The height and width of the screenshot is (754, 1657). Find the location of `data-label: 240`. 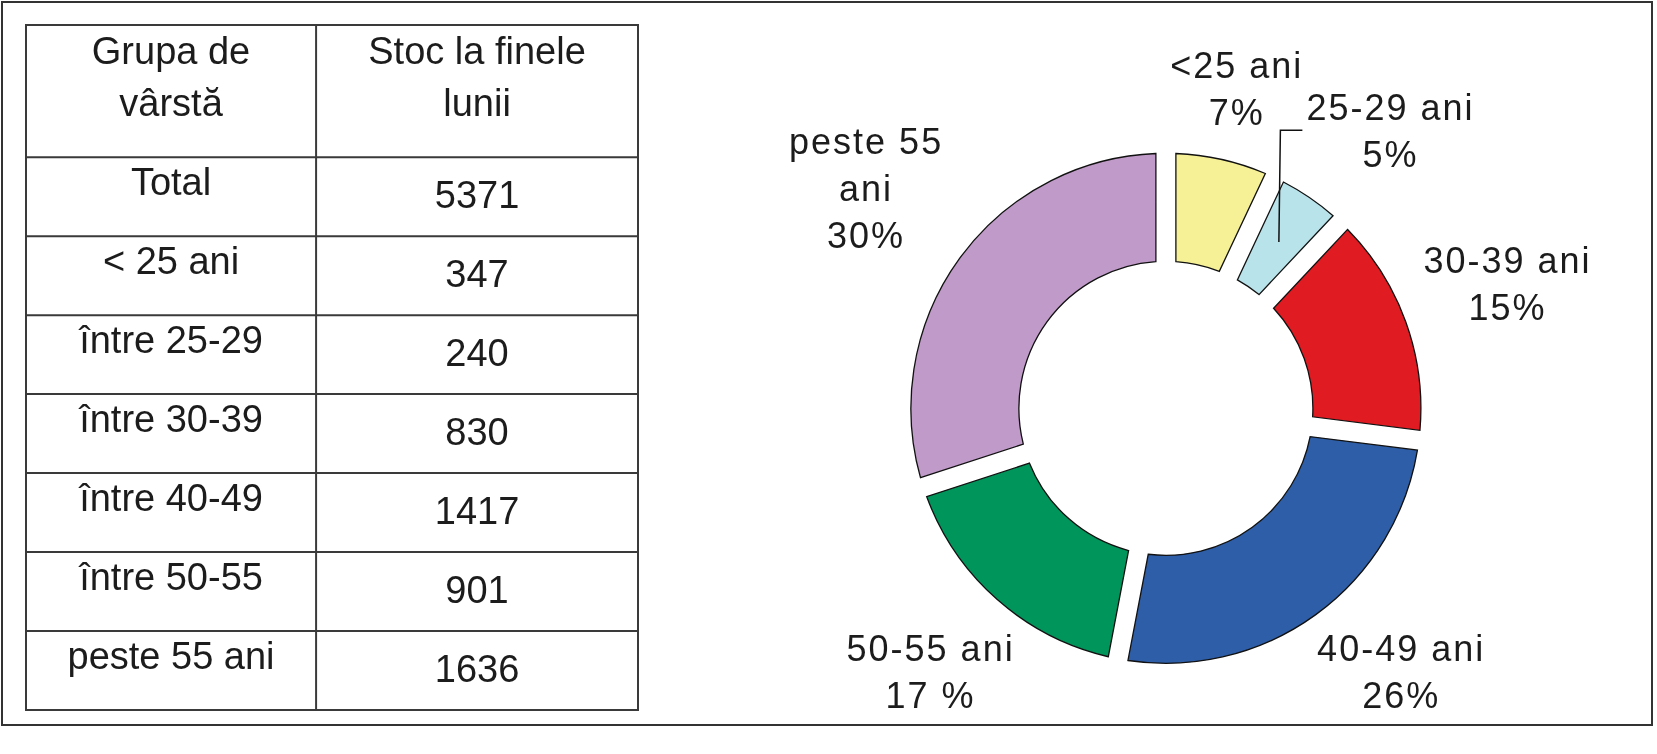

data-label: 240 is located at coordinates (477, 352).